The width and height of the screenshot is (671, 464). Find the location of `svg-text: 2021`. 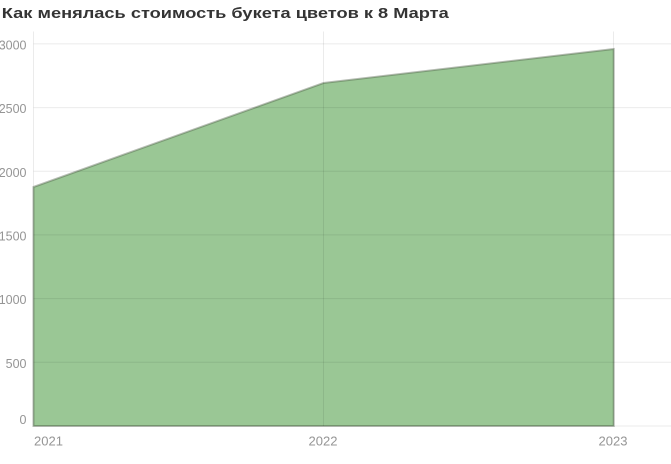

svg-text: 2021 is located at coordinates (48, 441).